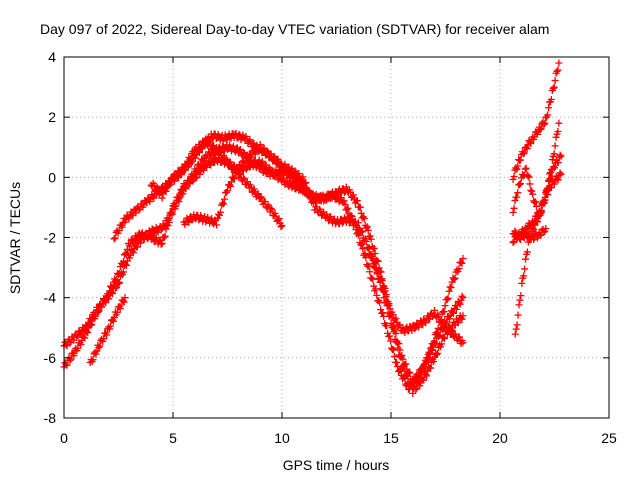  What do you see at coordinates (50, 358) in the screenshot?
I see `y-tick-label: -6` at bounding box center [50, 358].